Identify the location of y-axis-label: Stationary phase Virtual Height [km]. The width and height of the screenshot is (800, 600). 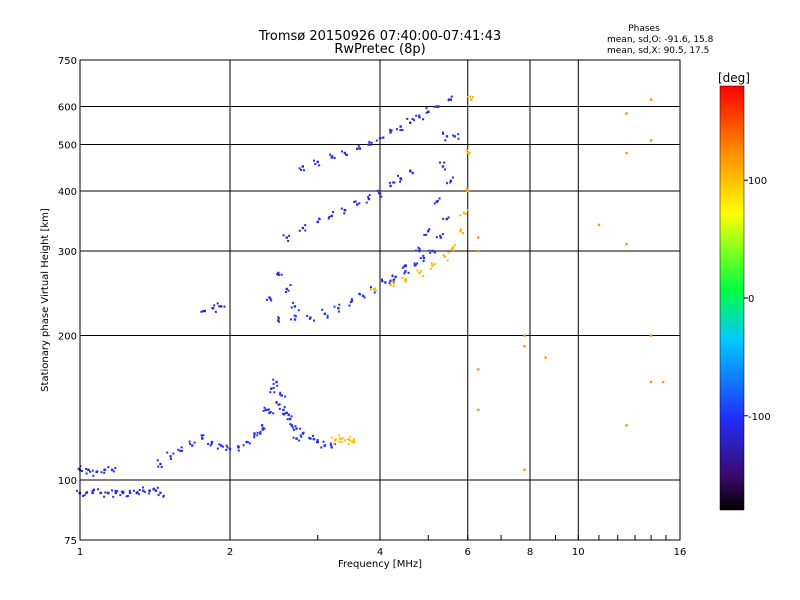
(45, 300).